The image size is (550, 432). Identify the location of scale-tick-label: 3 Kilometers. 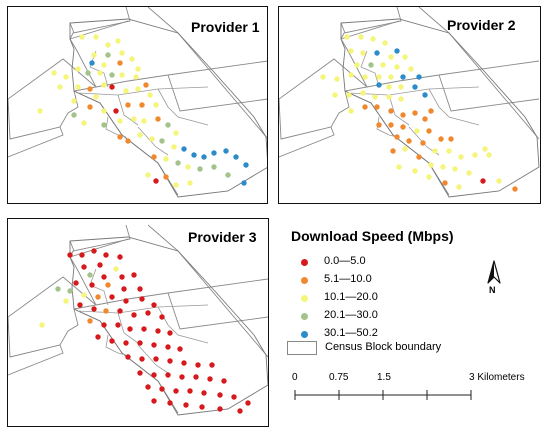
(497, 377).